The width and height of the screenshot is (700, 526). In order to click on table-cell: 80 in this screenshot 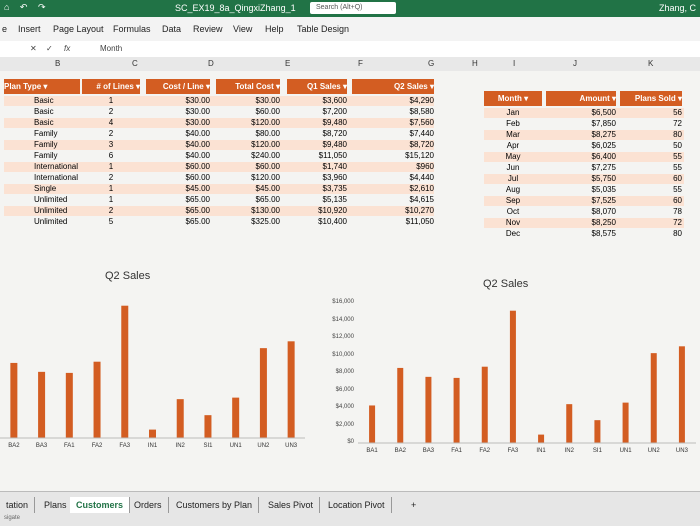, I will do `click(677, 134)`.